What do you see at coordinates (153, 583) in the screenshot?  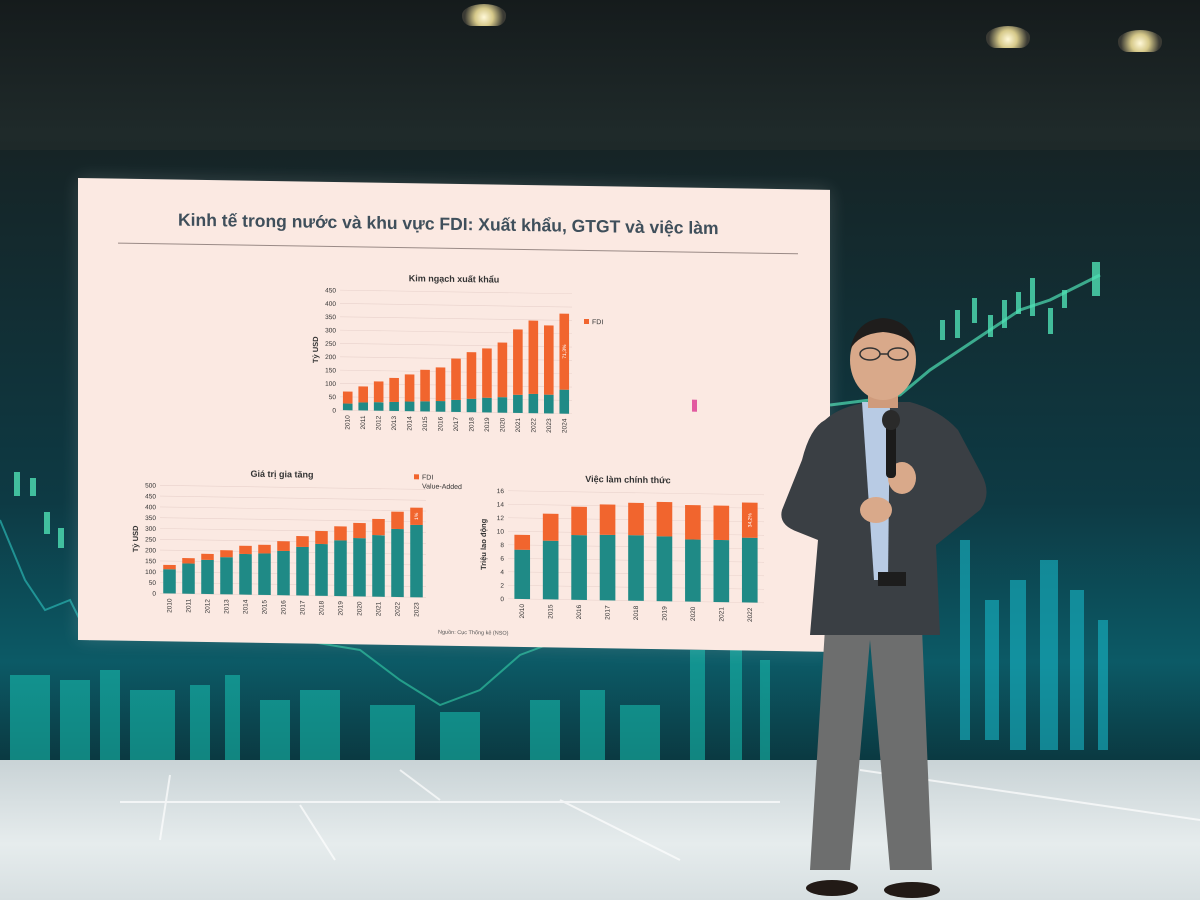 I see `y-tick-label: 50` at bounding box center [153, 583].